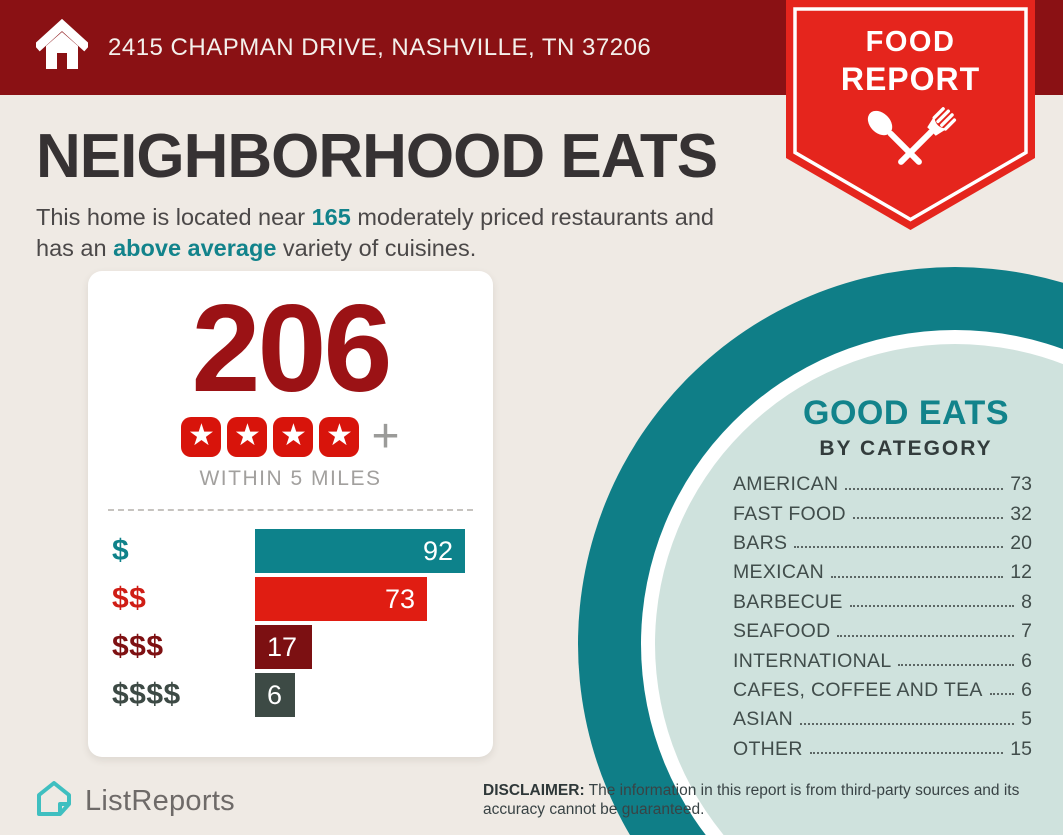  What do you see at coordinates (882, 719) in the screenshot?
I see `category-row: ASIAN 5` at bounding box center [882, 719].